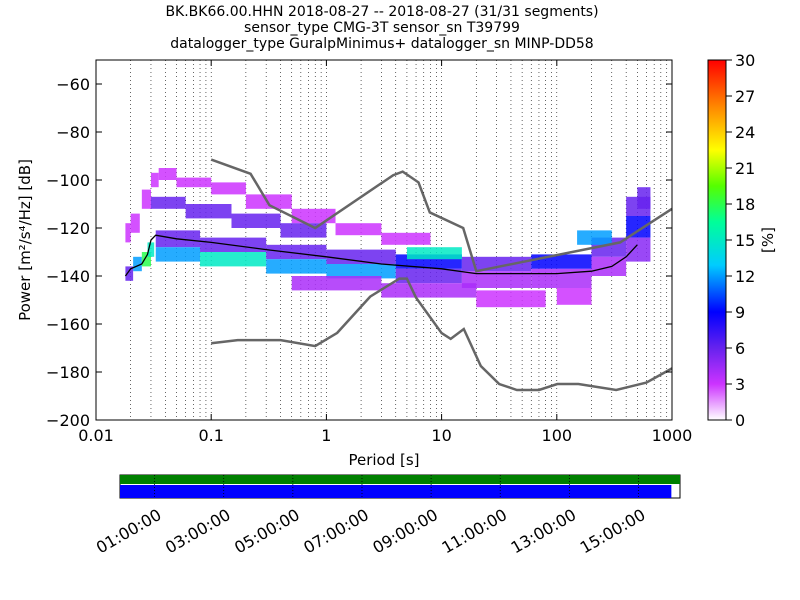 The width and height of the screenshot is (800, 600). What do you see at coordinates (96, 435) in the screenshot?
I see `x-tick-label: 0.01` at bounding box center [96, 435].